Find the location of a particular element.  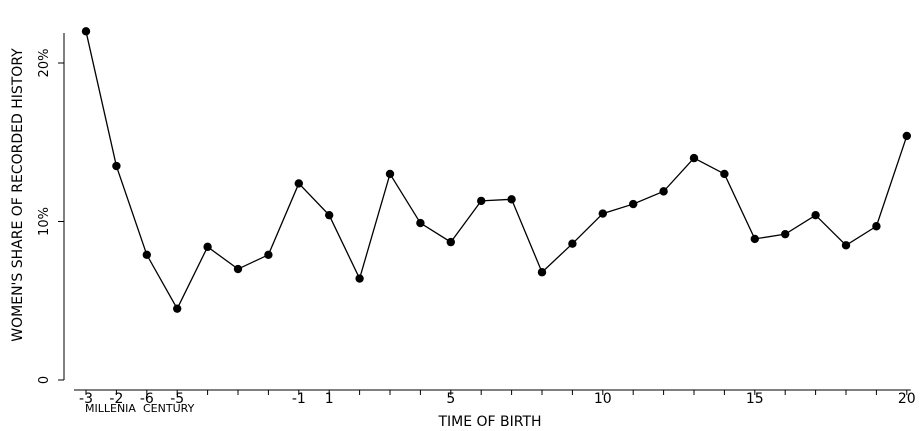

x-axis-label: TIME OF BIRTH is located at coordinates (489, 422).